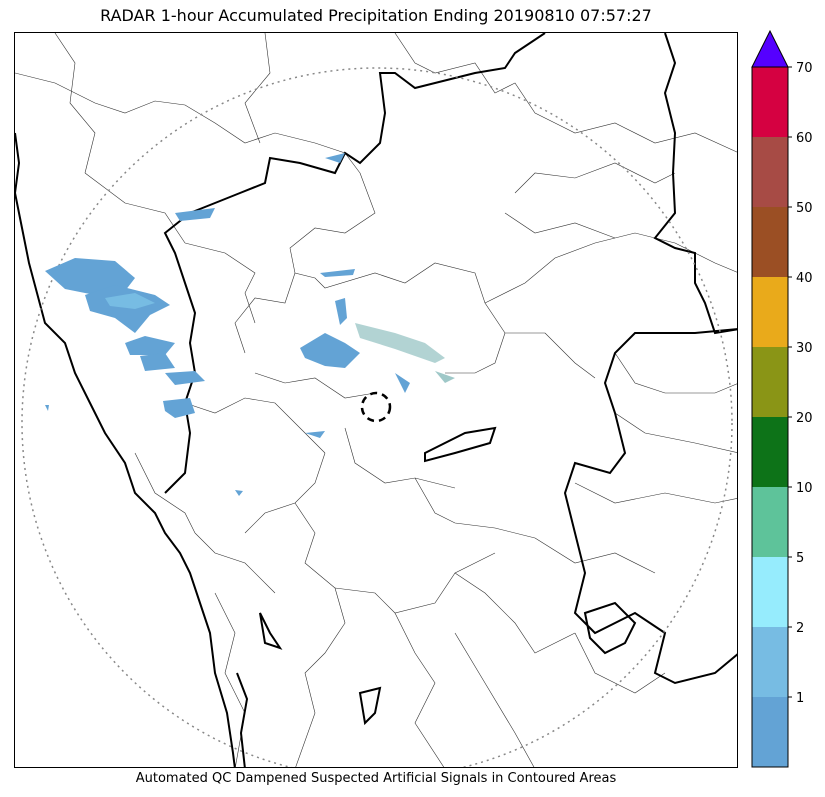 This screenshot has height=797, width=825. I want to click on colorbar-tick-label: 1, so click(800, 698).